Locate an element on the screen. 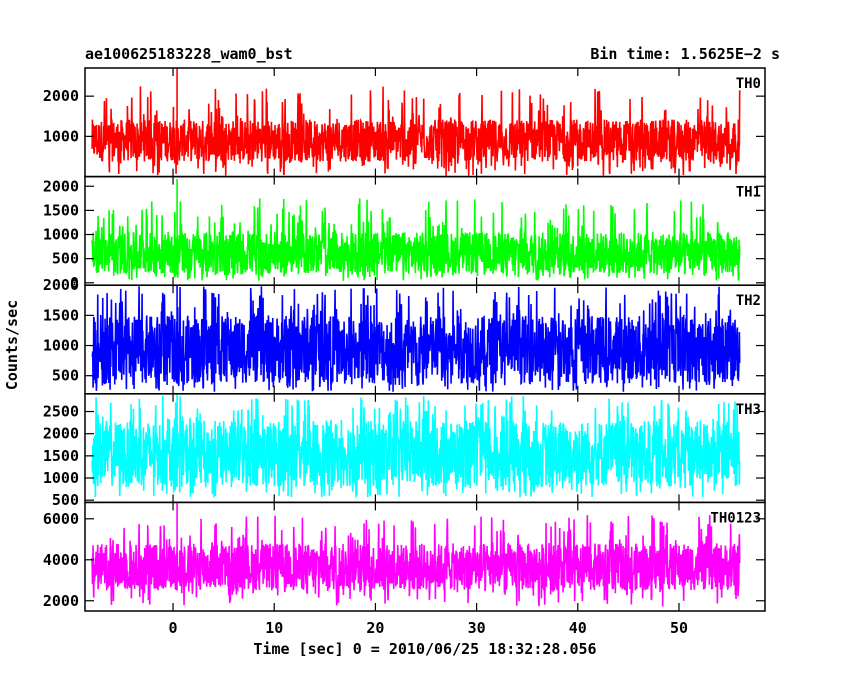 This screenshot has width=850, height=680. x-axis-label: Time [sec] 0 = 2010/06/25 18:32:28.056 is located at coordinates (424, 649).